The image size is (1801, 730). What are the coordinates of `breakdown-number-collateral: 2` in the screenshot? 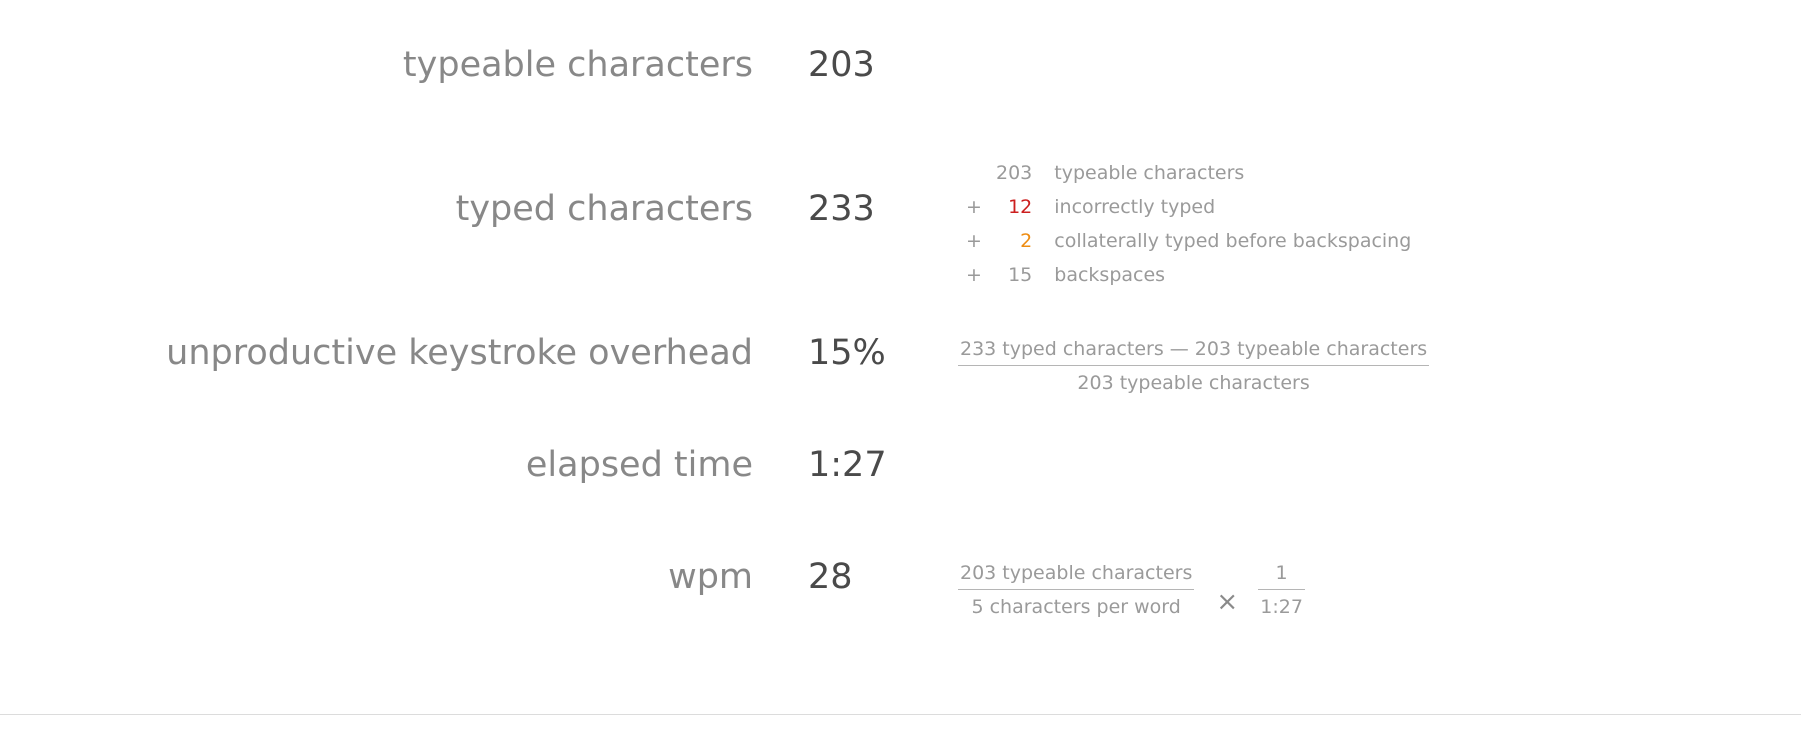 It's located at (1026, 240).